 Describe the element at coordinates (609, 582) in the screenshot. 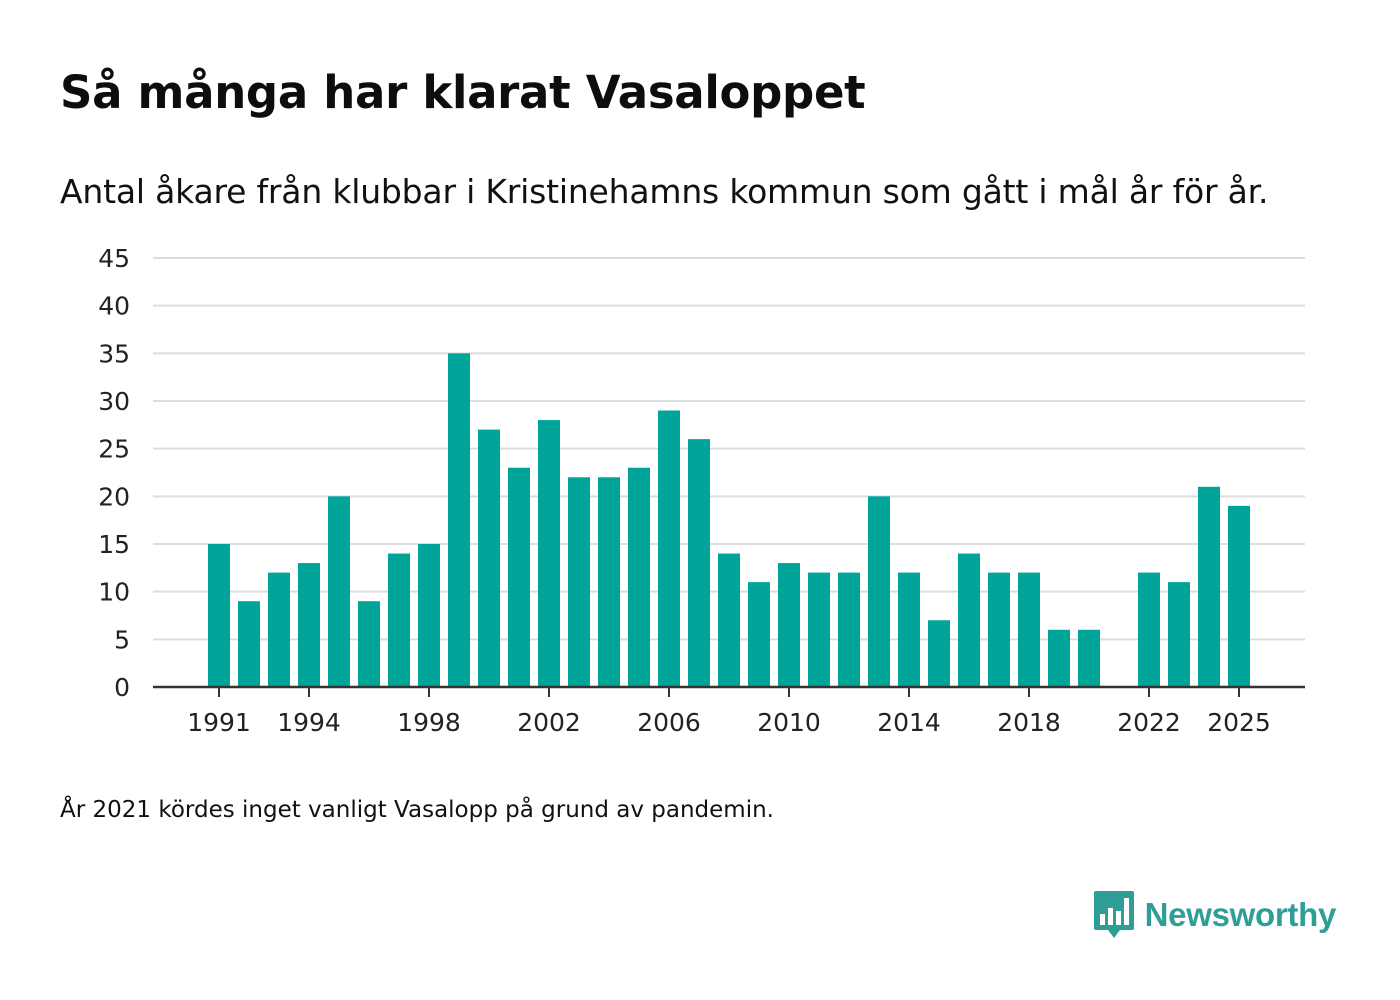

I see `bar-2004` at that location.